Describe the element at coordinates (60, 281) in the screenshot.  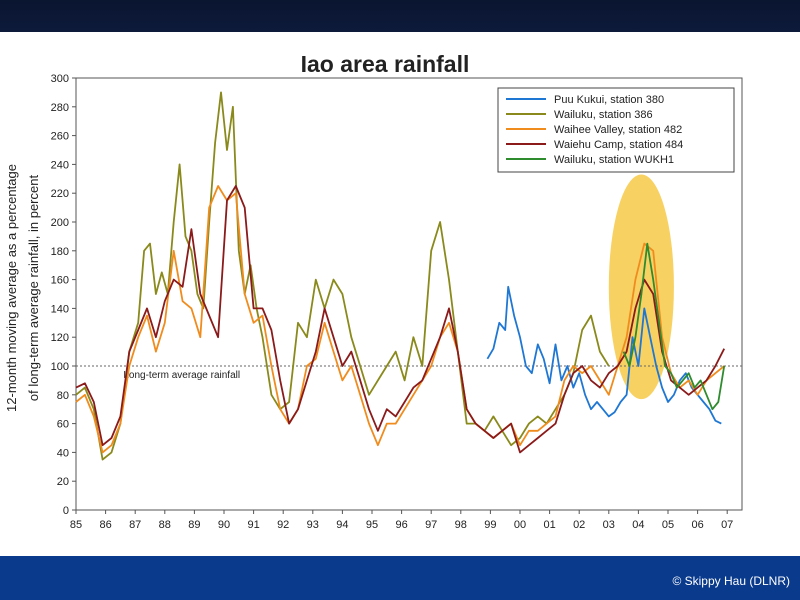
I see `y-tick-label: 160` at that location.